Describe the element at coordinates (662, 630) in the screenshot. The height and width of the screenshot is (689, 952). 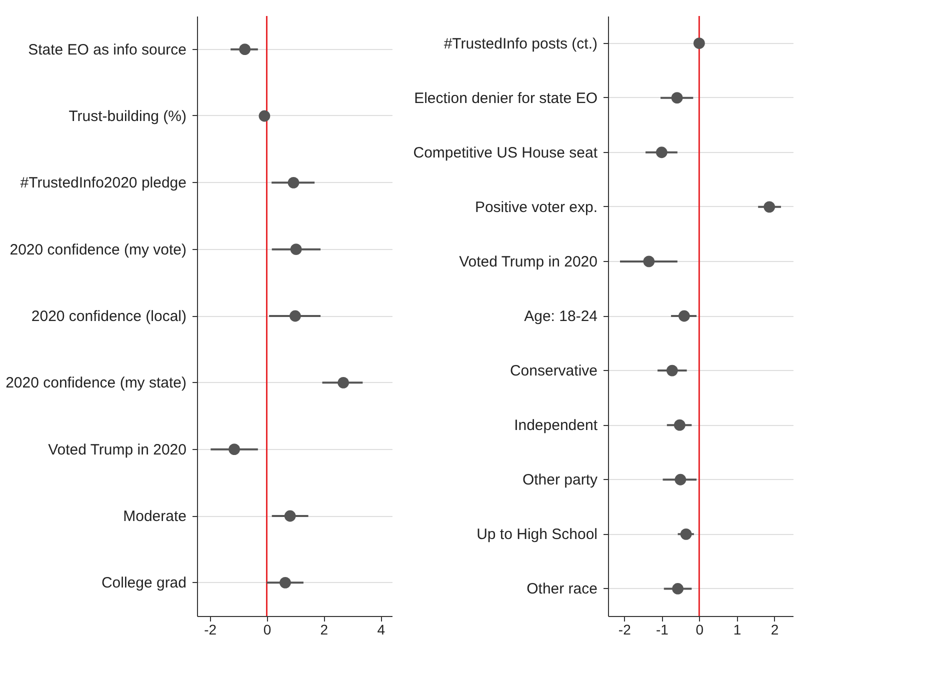
I see `x-tick-label: -1` at that location.